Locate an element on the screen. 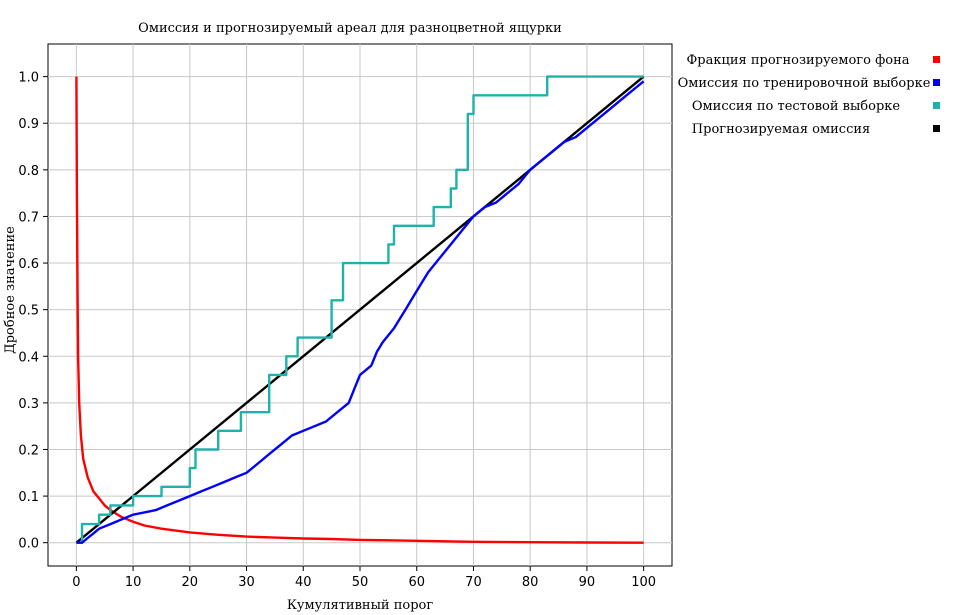  x-tick-label: 90 is located at coordinates (587, 582).